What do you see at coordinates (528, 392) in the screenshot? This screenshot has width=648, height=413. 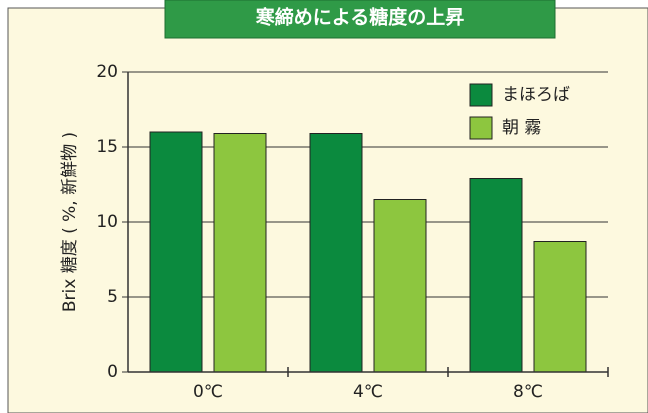 I see `x-tick-label: 8℃` at bounding box center [528, 392].